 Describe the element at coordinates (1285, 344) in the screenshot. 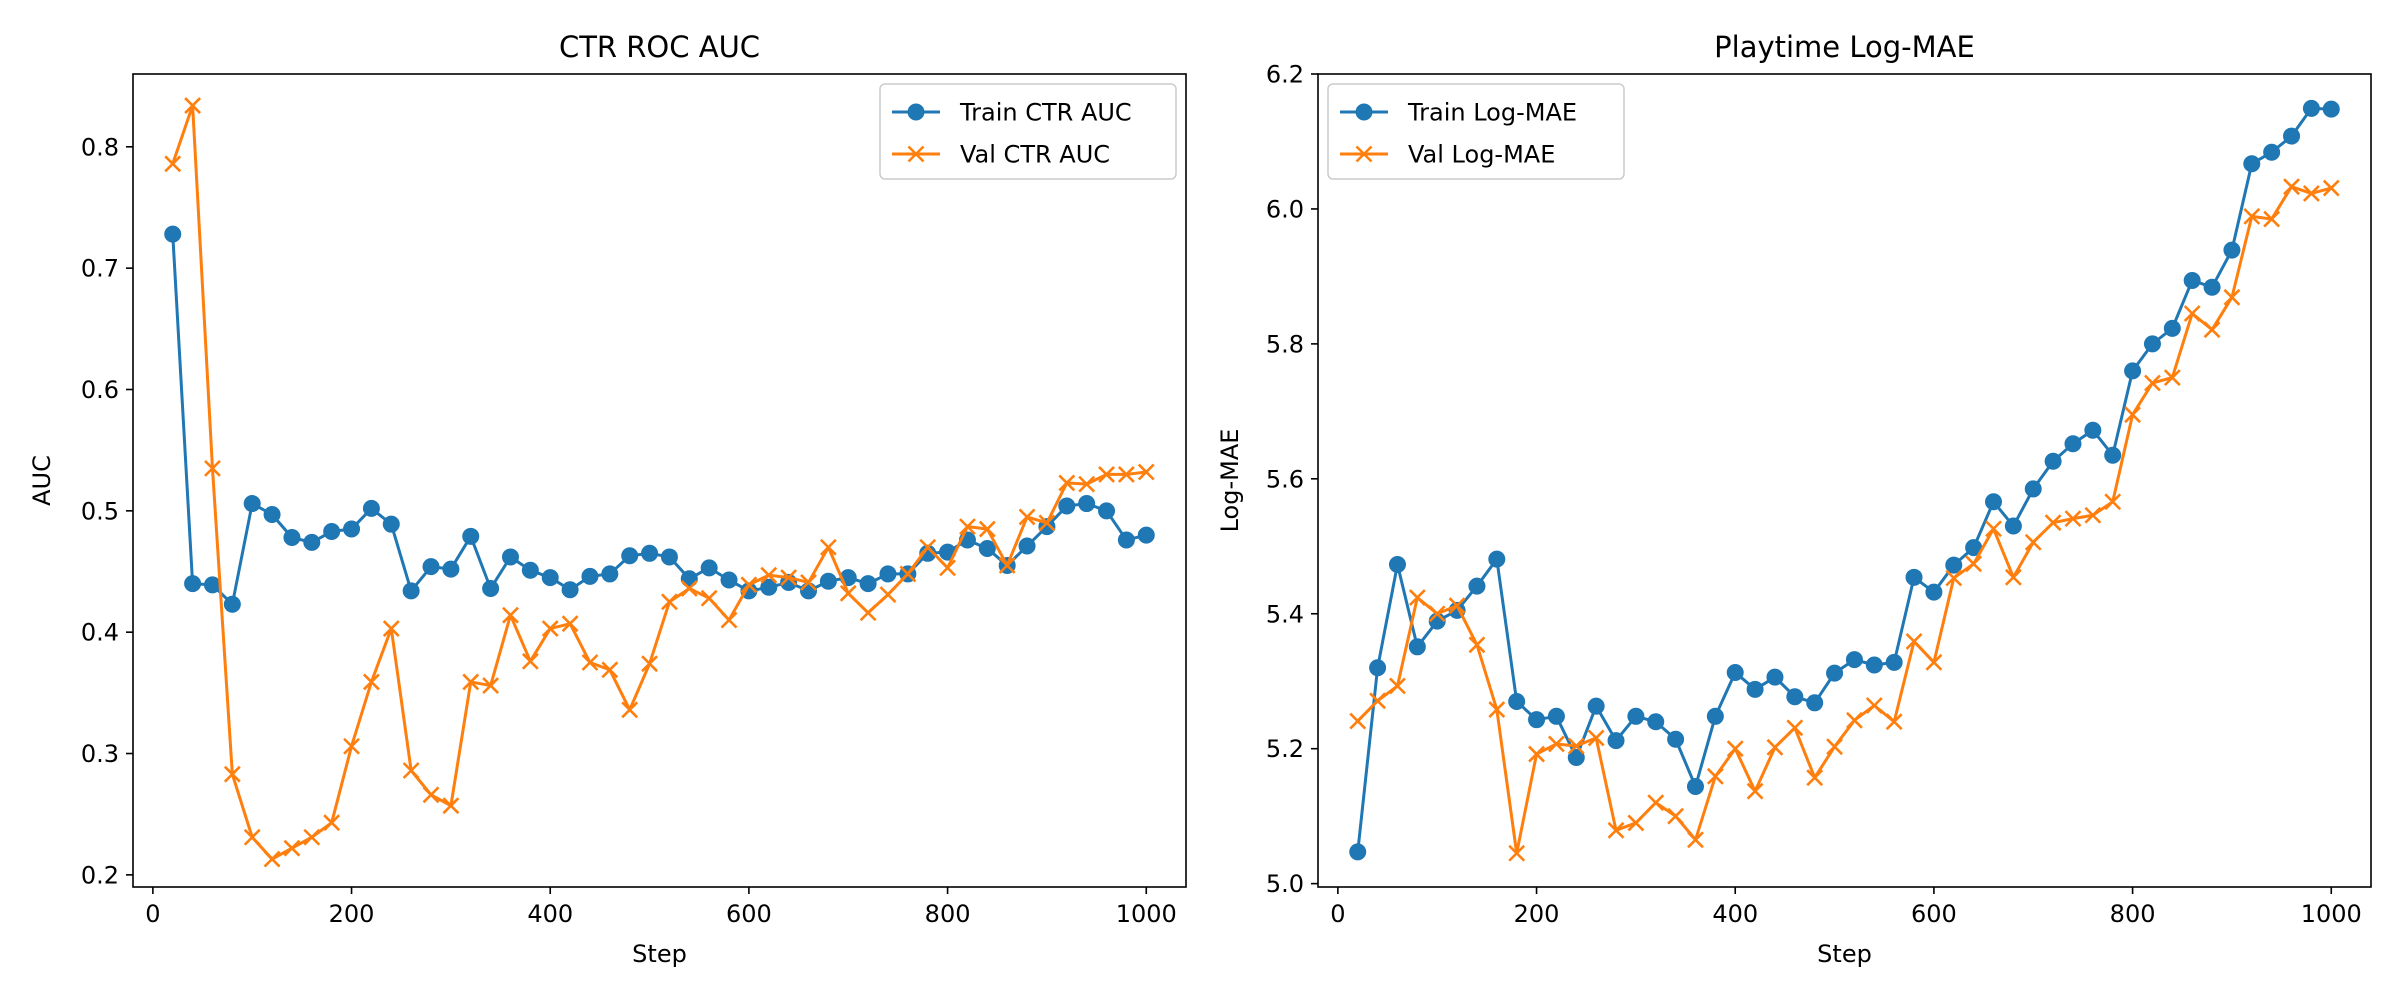

I see `y-tick-label: 5.8` at that location.